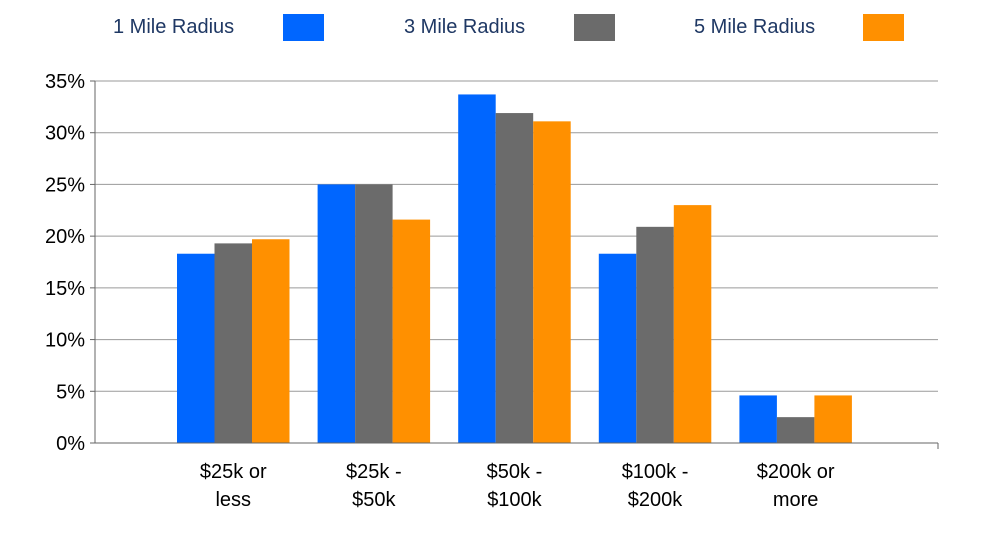 Image resolution: width=984 pixels, height=536 pixels. Describe the element at coordinates (796, 472) in the screenshot. I see `x-tick-label: $200k or` at that location.